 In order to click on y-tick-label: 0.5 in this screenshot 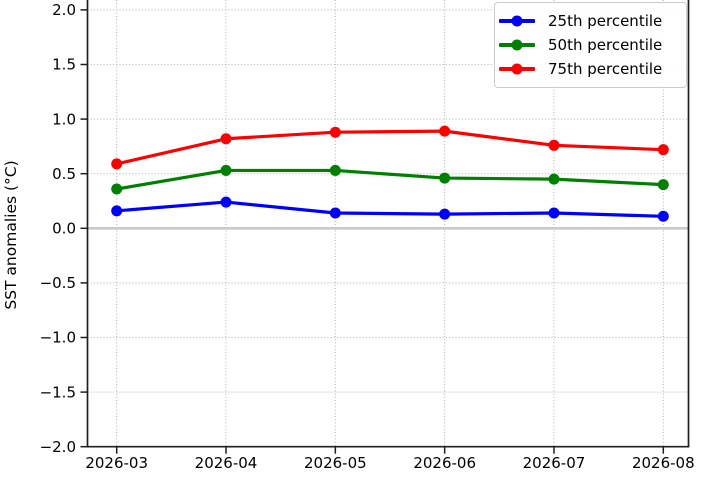, I will do `click(64, 174)`.